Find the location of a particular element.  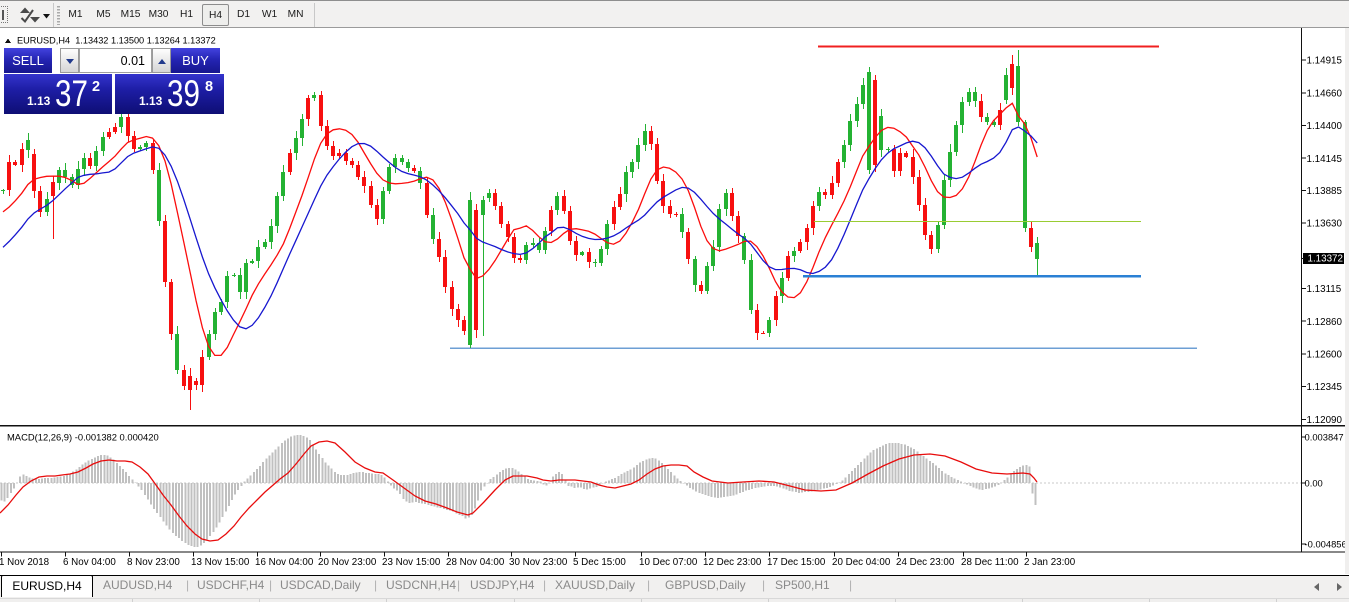

svg-text: 2 Jan 23:00 is located at coordinates (1050, 562).